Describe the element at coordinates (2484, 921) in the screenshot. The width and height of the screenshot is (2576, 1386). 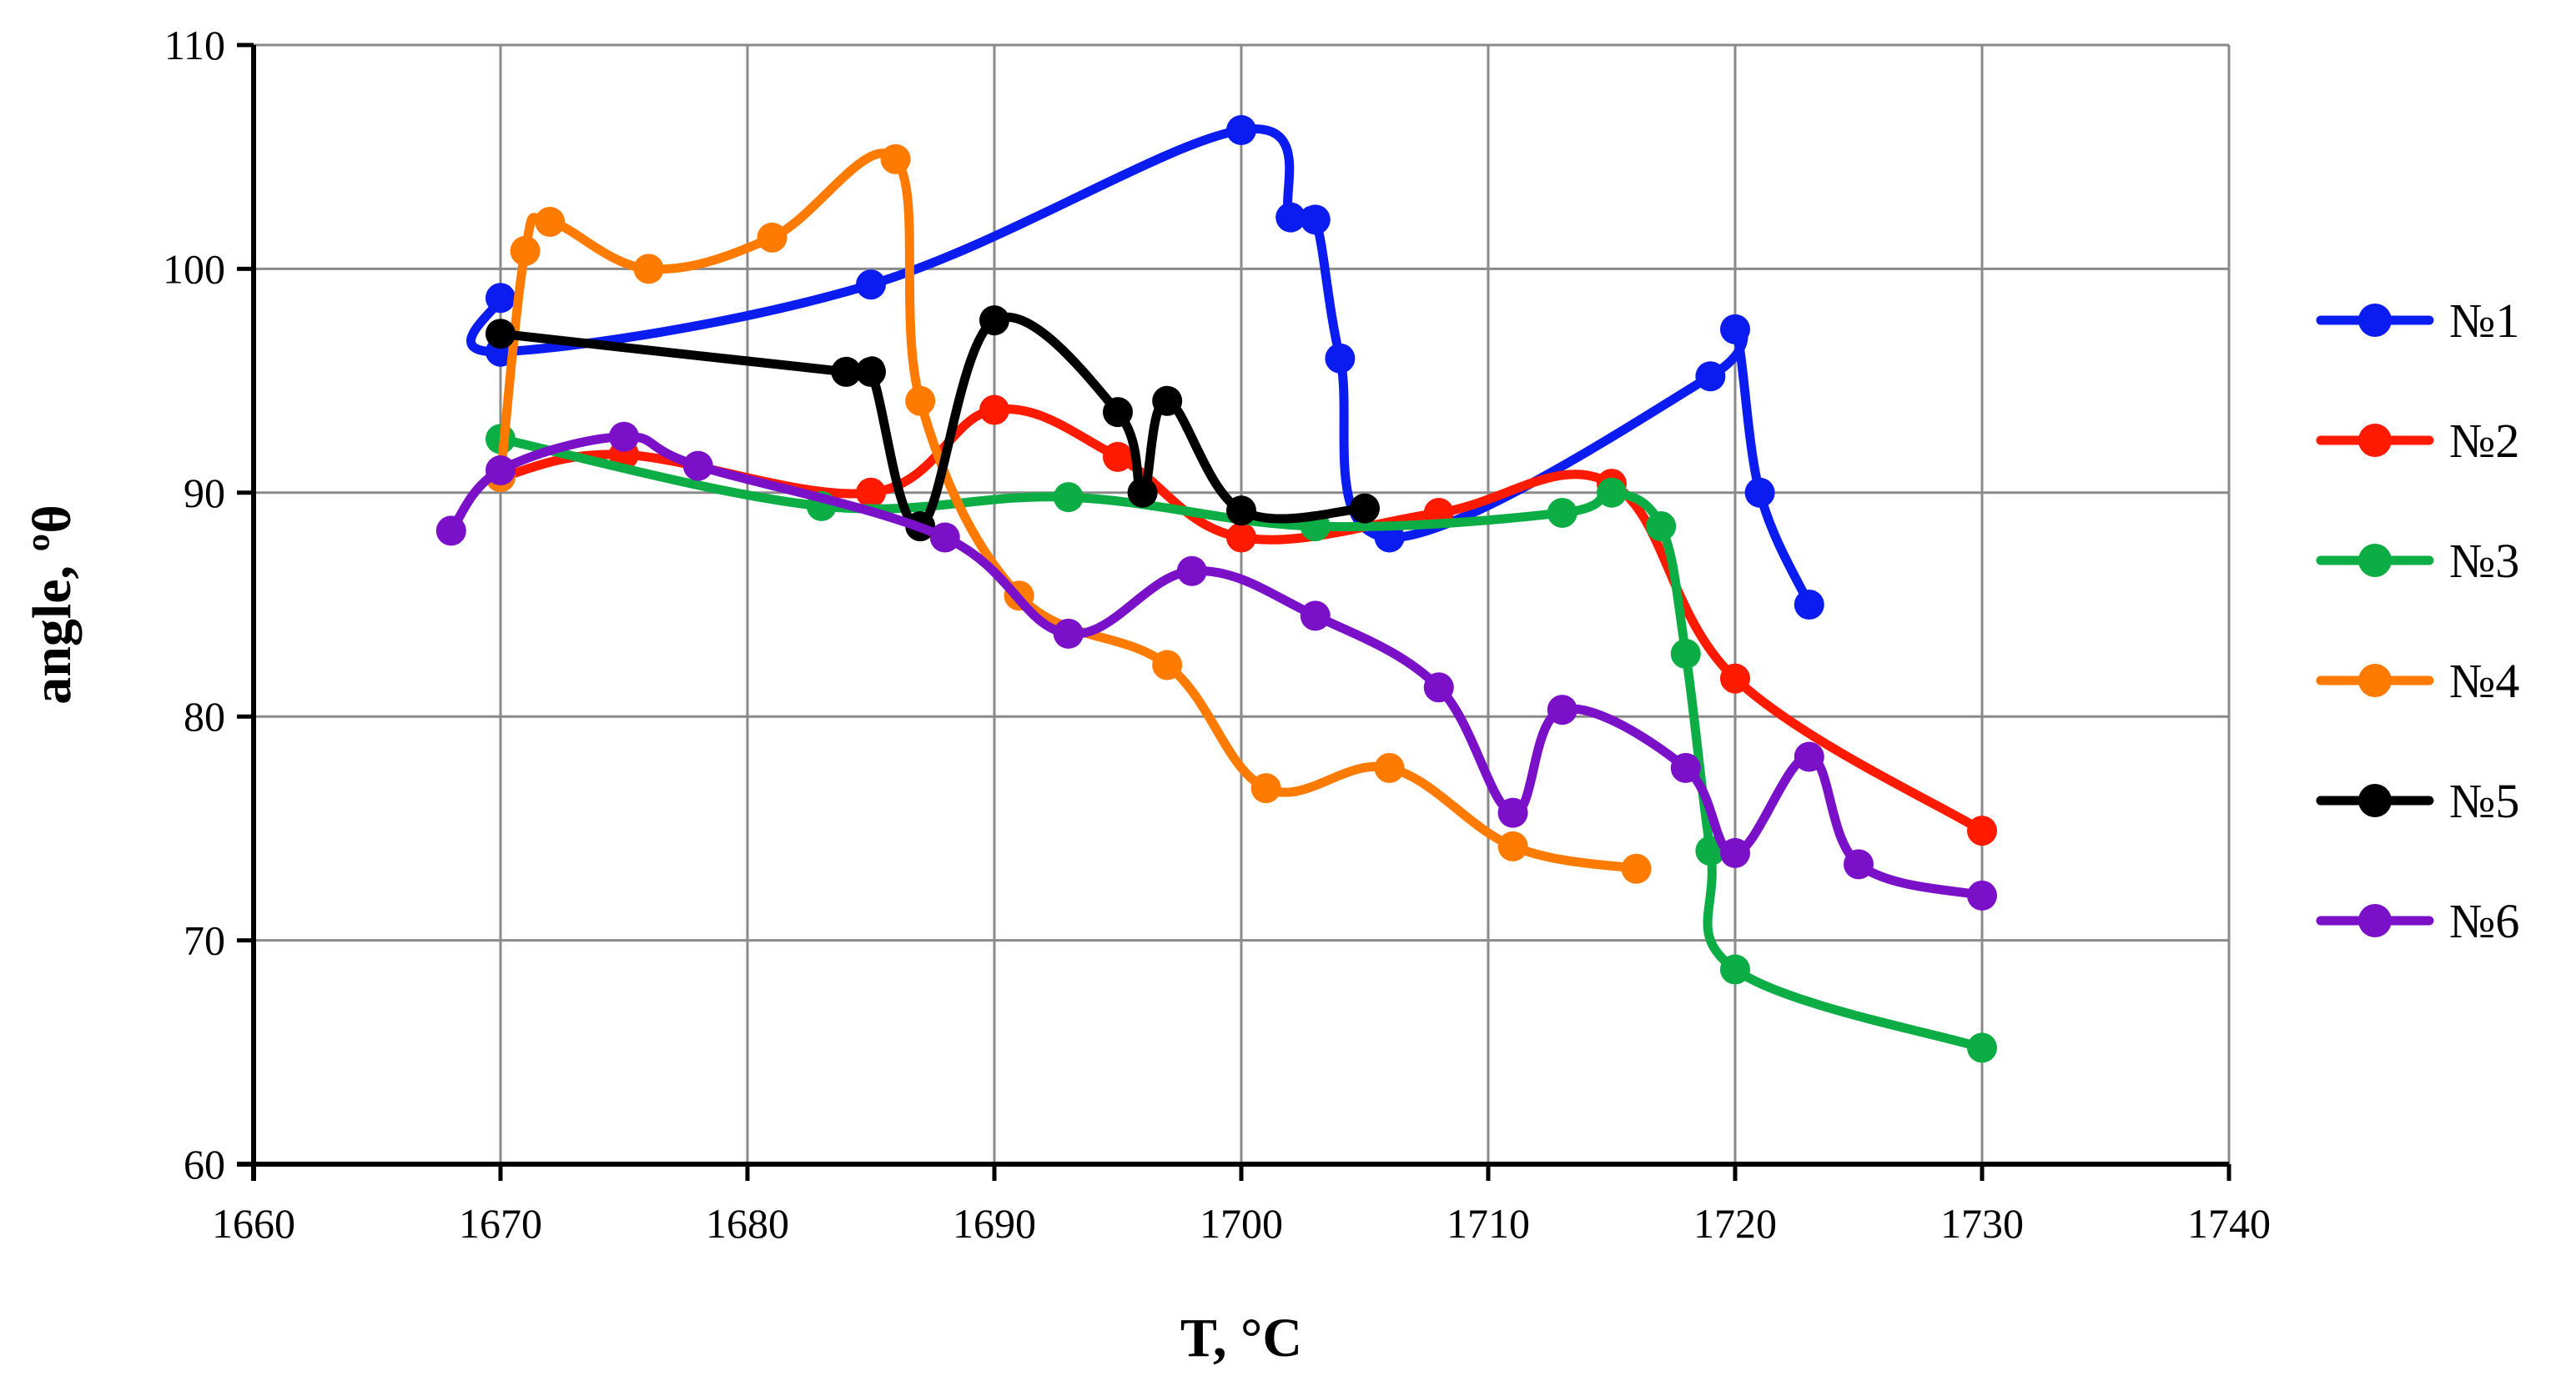
I see `legend-label: №6` at that location.